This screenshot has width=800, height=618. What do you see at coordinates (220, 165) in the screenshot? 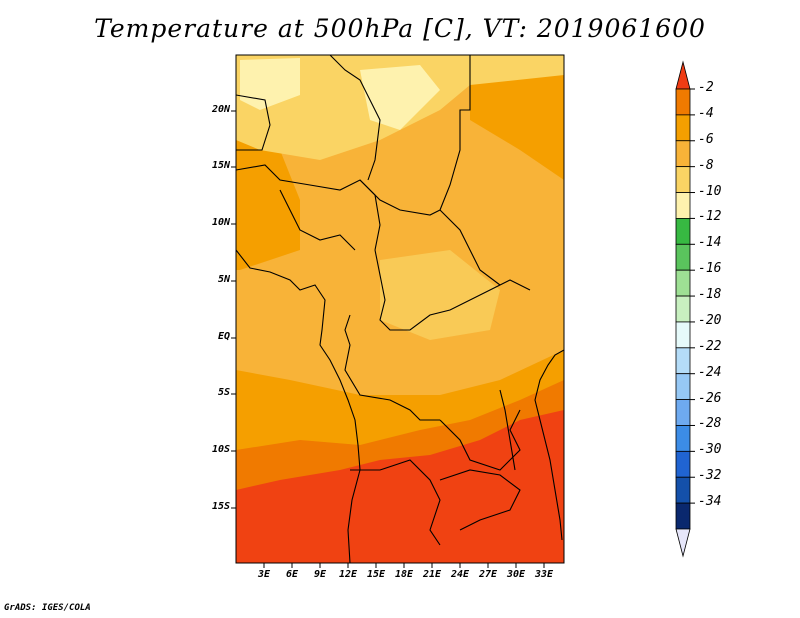
I see `lat-label-15n: 15N` at bounding box center [220, 165].